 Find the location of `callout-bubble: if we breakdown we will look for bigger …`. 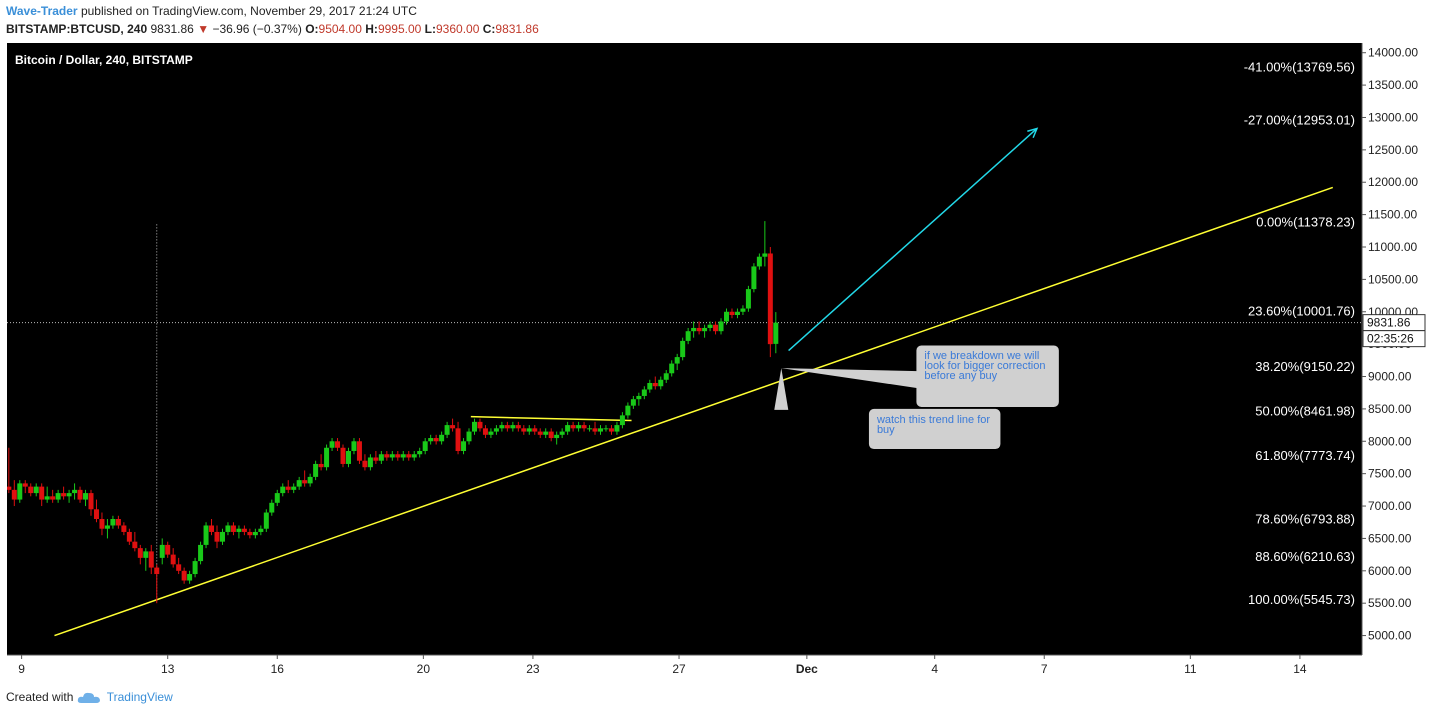

callout-bubble: if we breakdown we will look for bigger … is located at coordinates (920, 376).